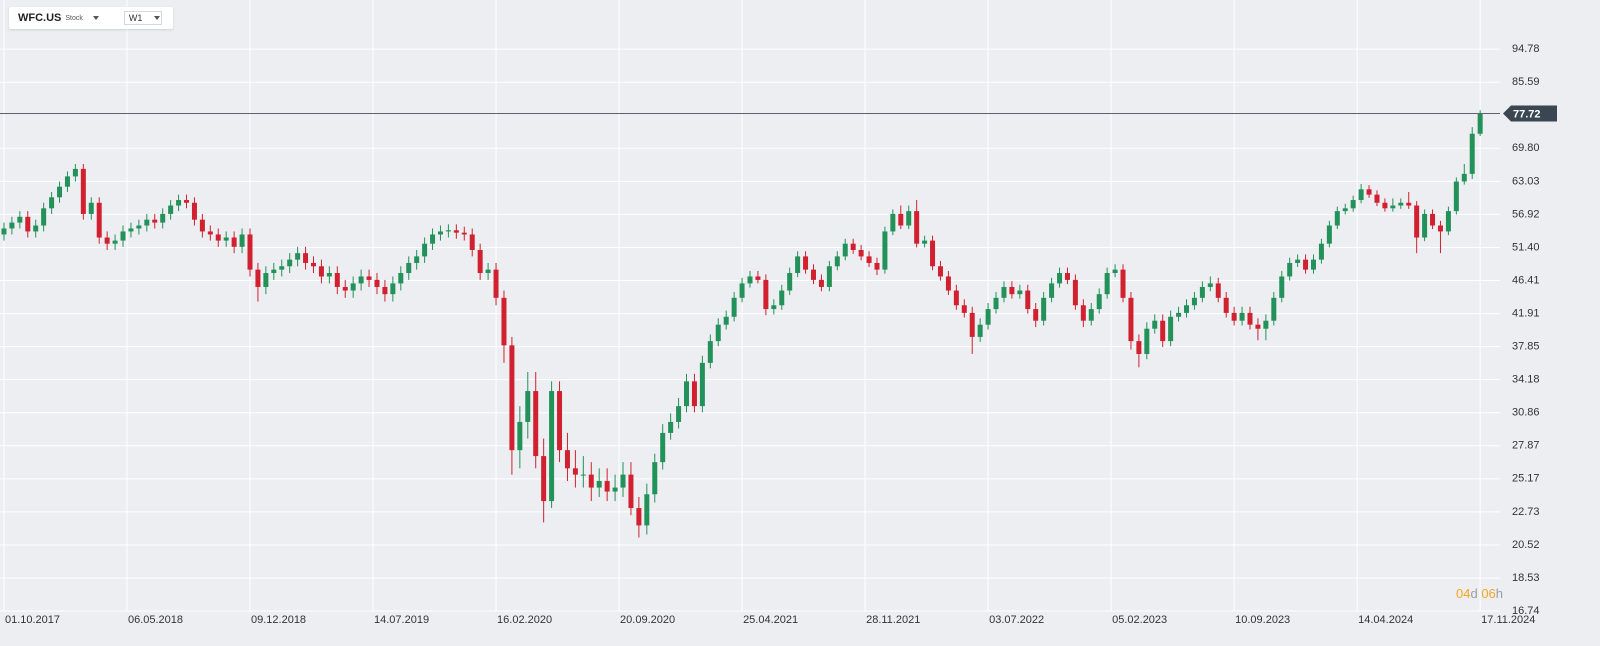  What do you see at coordinates (1526, 347) in the screenshot?
I see `y-tick-label: 37.85` at bounding box center [1526, 347].